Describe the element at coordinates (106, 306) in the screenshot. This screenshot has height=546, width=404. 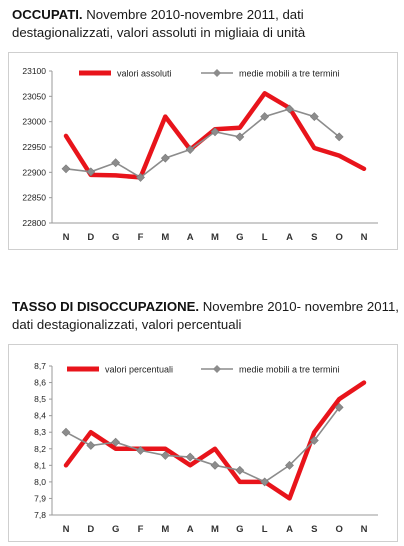
I see `chart-2-title-bold: TASSO DI DISOCCUPAZIONE.` at that location.